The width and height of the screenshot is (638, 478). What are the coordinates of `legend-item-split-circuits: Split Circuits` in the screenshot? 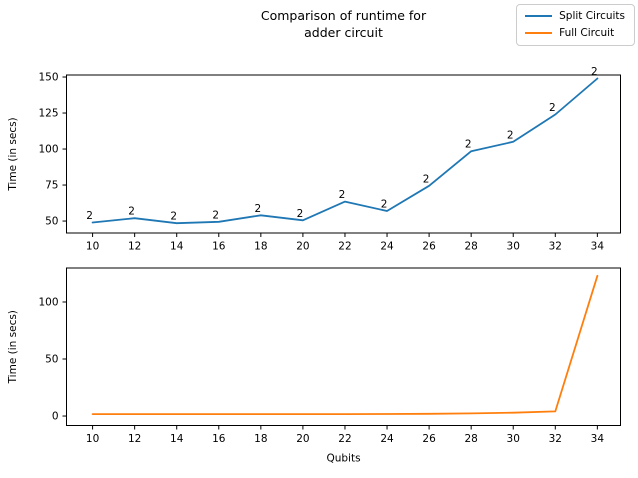 It's located at (575, 16).